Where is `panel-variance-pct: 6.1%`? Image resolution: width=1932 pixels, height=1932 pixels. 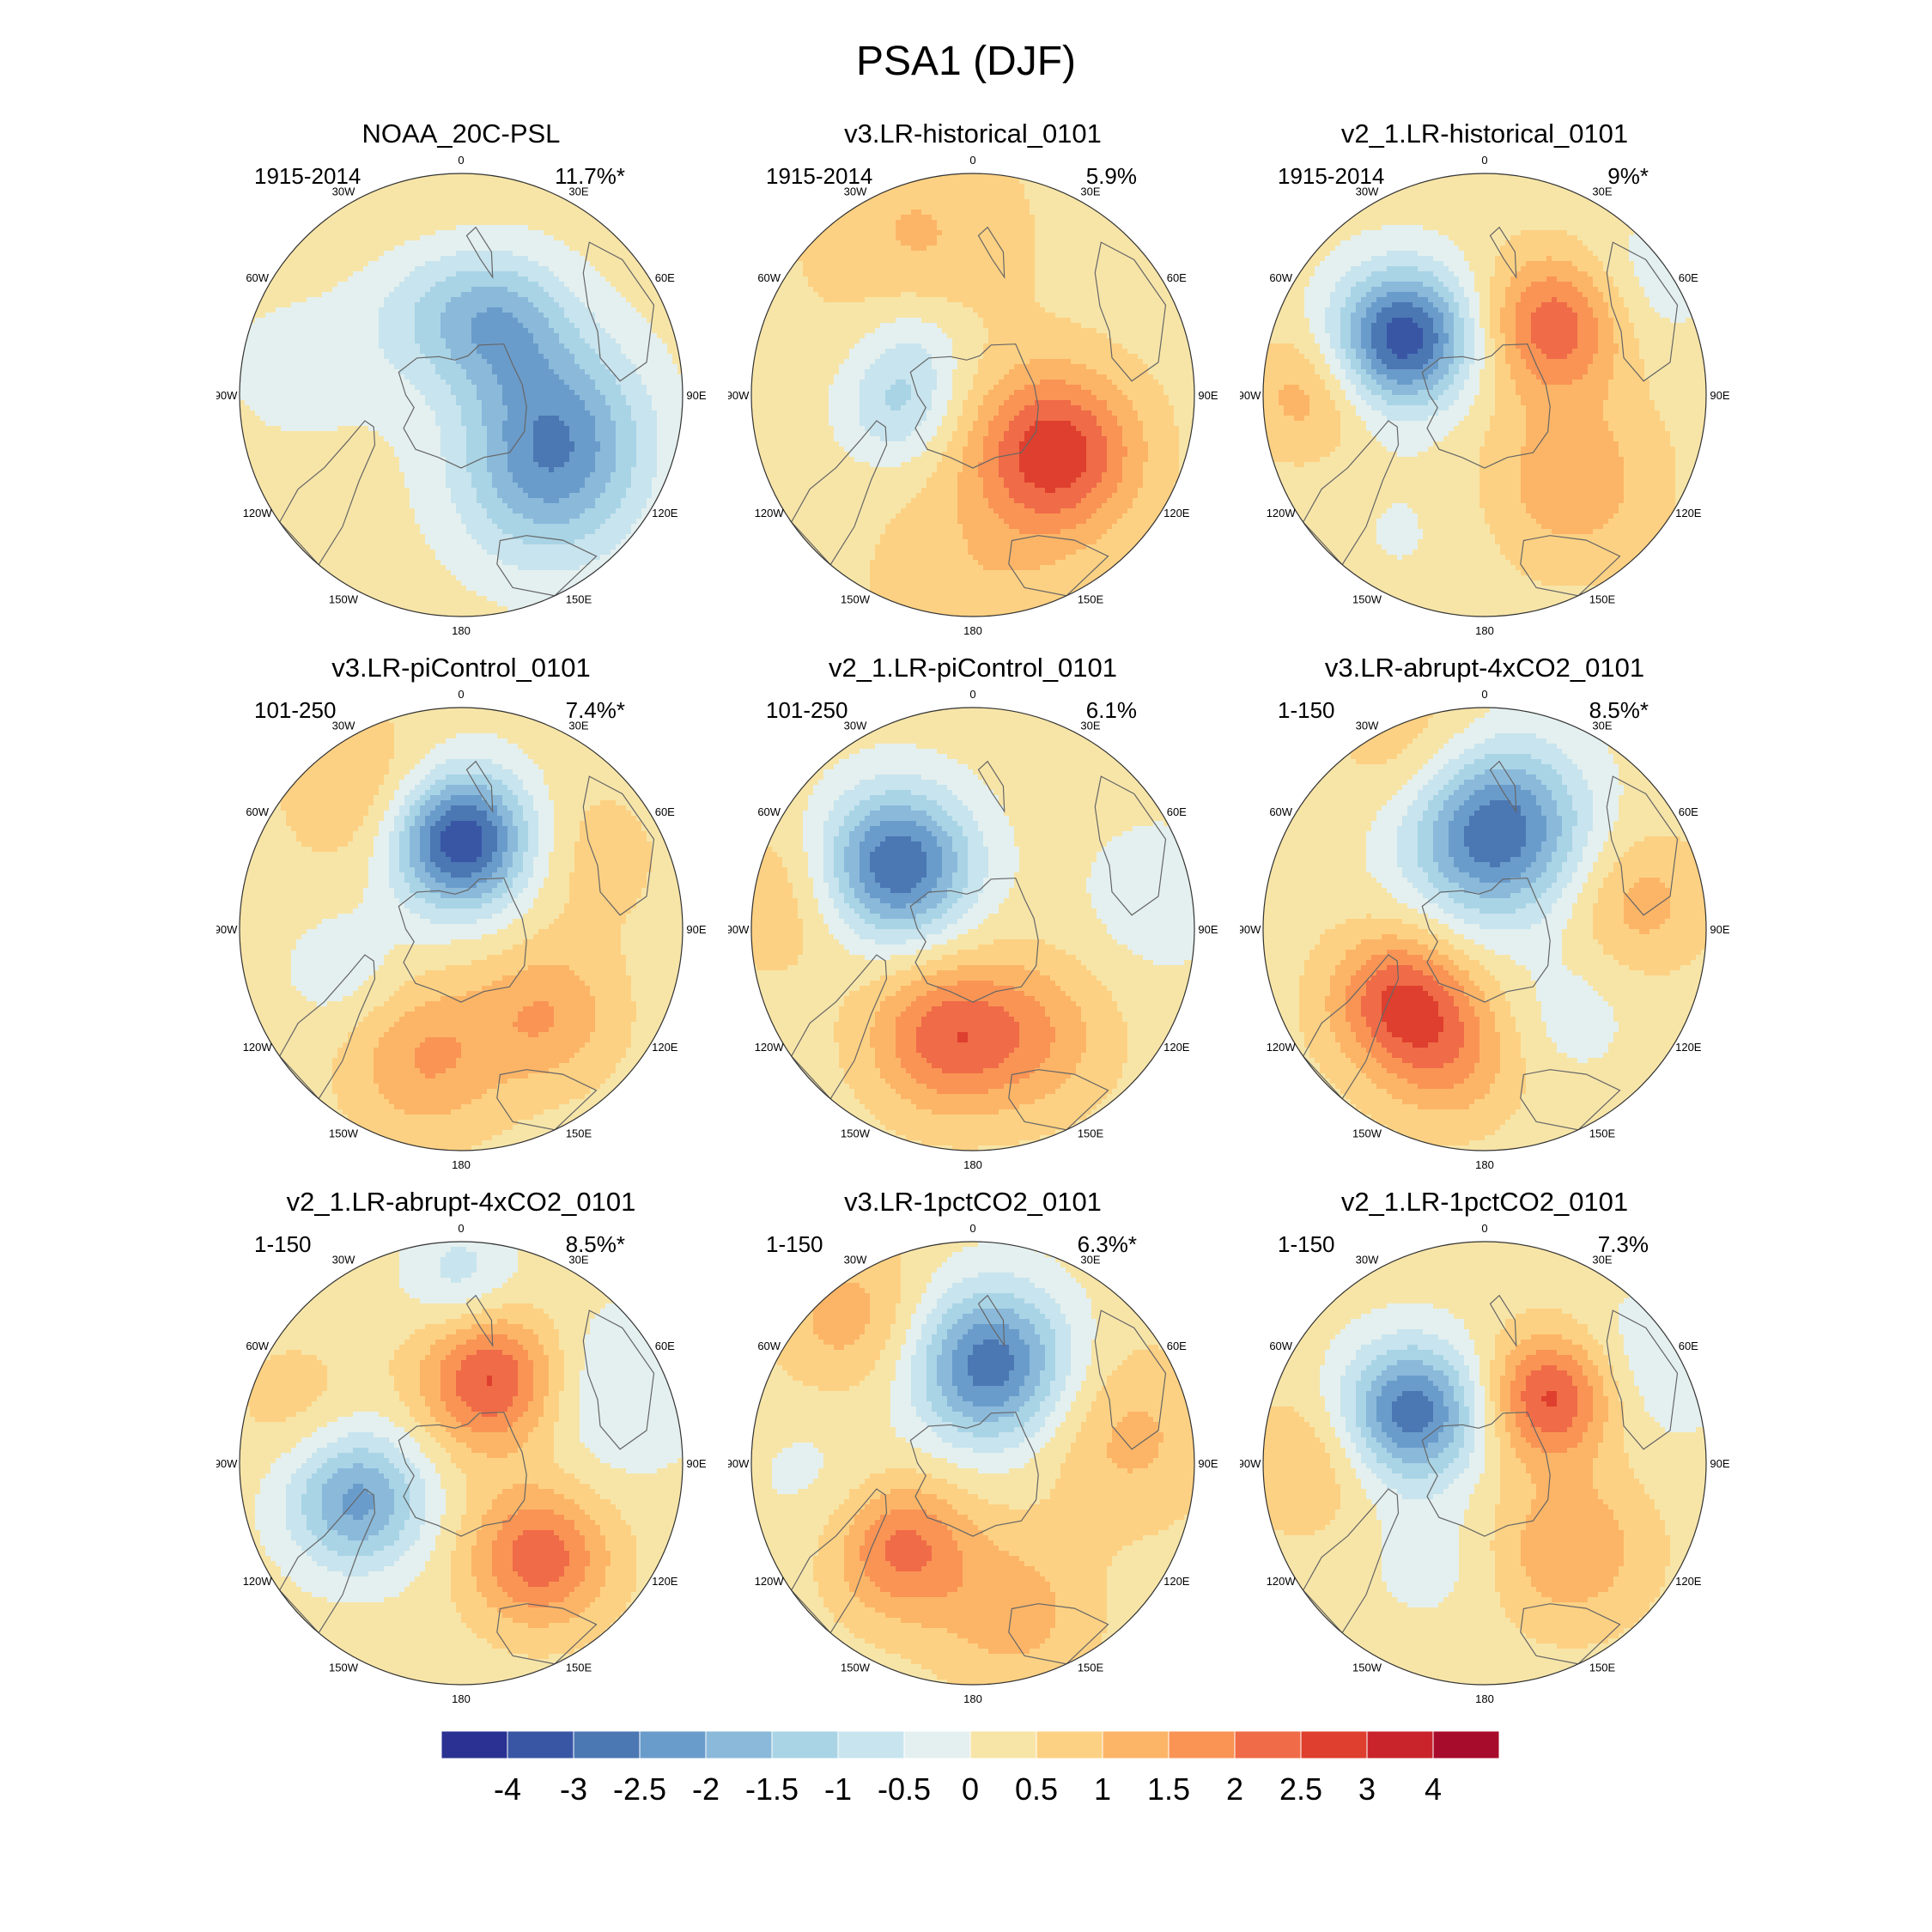
panel-variance-pct: 6.1% is located at coordinates (1085, 711).